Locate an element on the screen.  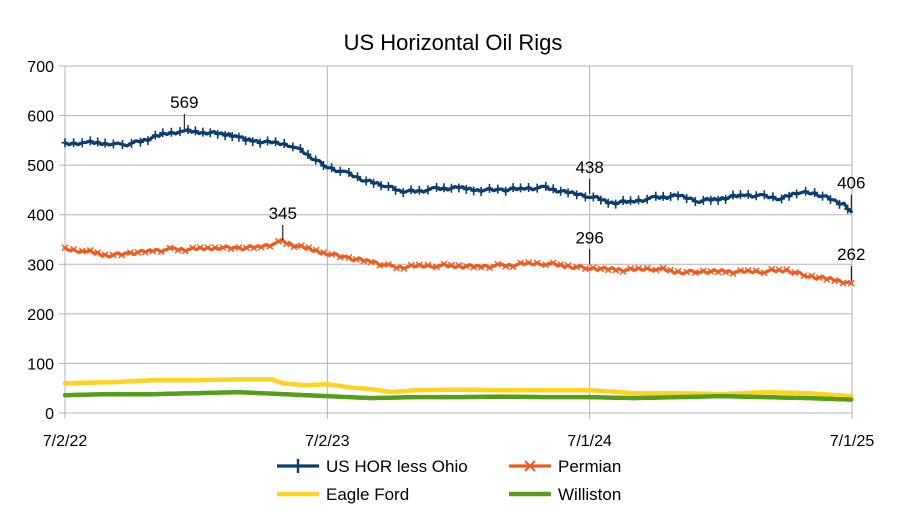
legend-marker is located at coordinates (530, 466).